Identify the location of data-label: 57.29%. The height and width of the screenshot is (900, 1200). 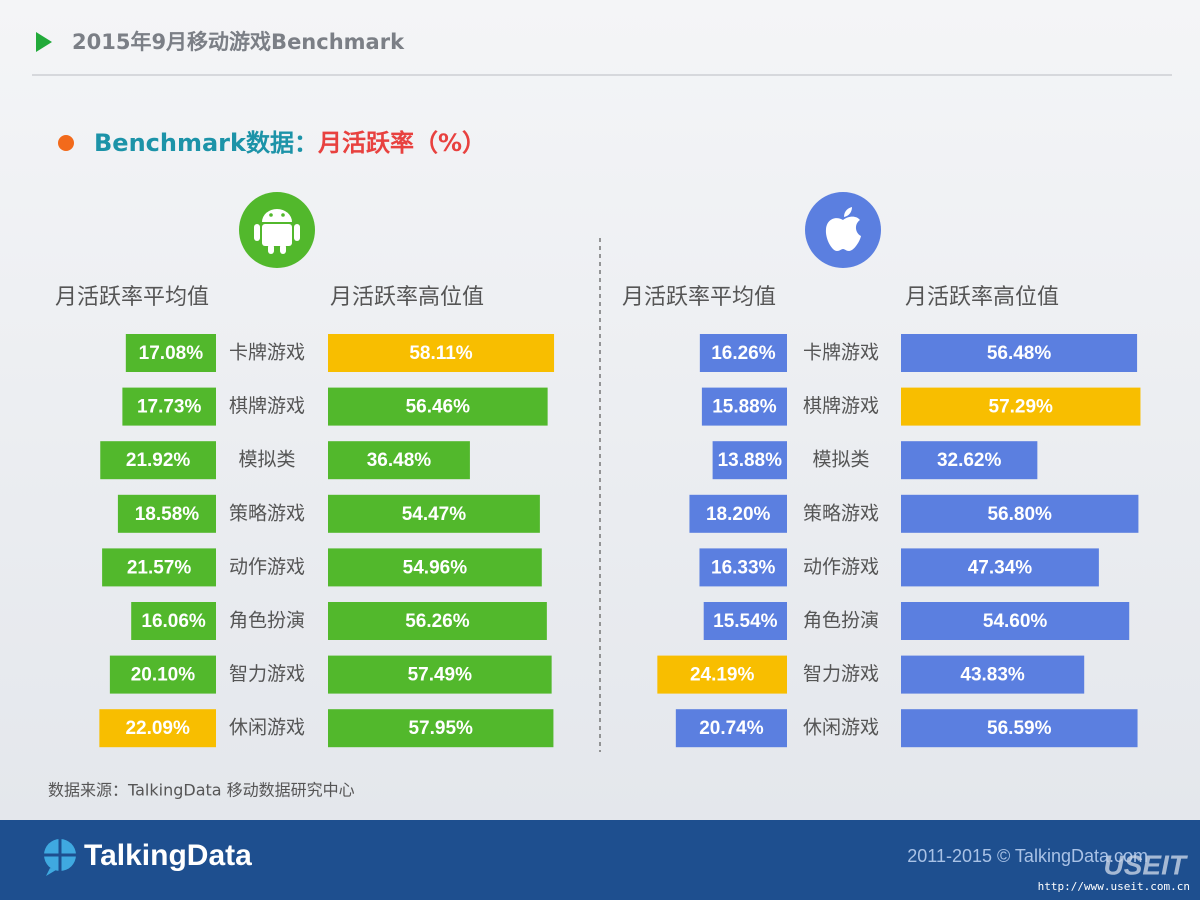
(1021, 407).